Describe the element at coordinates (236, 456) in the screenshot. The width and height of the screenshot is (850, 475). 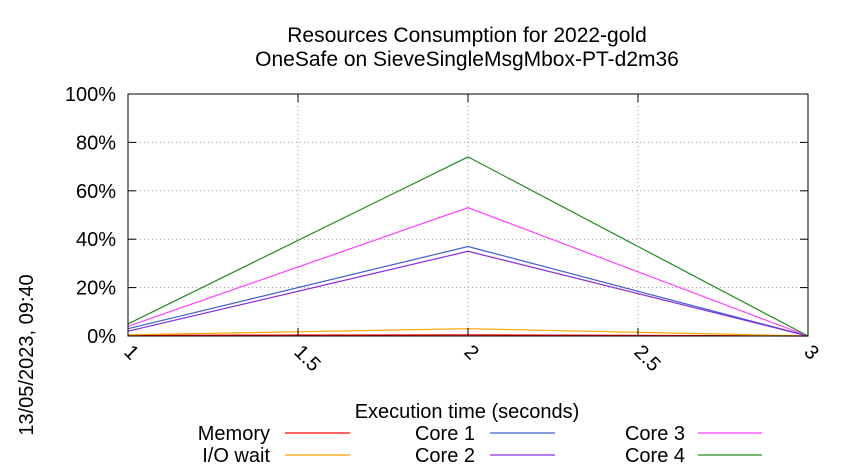
I see `legend-label: I/O wait` at that location.